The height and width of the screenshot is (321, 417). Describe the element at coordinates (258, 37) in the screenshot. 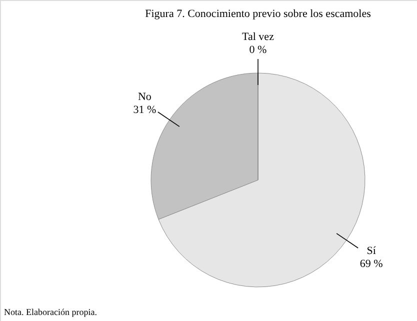

I see `category-label: Tal vez` at that location.